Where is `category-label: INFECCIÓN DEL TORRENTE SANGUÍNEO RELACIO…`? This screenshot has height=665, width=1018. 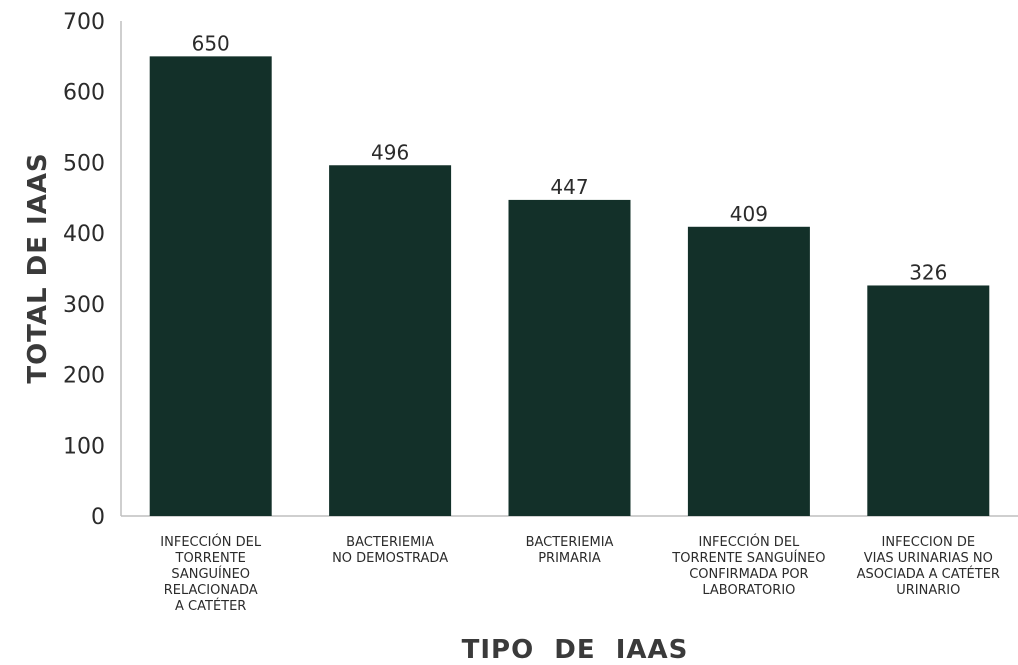 category-label: INFECCIÓN DEL TORRENTE SANGUÍNEO RELACIO… is located at coordinates (211, 574).